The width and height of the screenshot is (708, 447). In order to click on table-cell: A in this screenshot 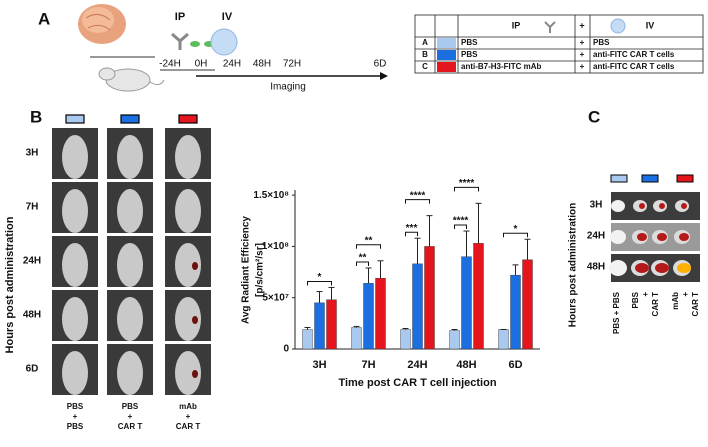, I will do `click(425, 42)`.